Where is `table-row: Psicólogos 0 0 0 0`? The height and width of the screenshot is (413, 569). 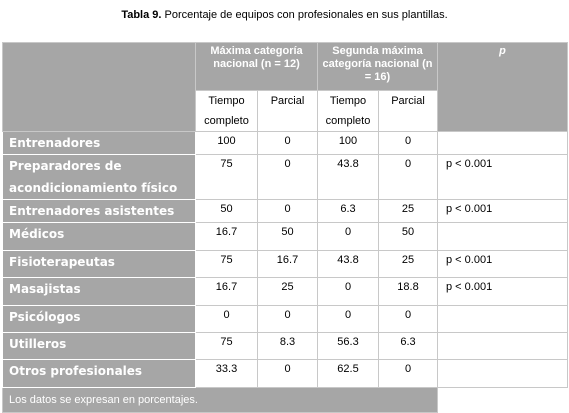 table-row: Psicólogos 0 0 0 0 is located at coordinates (285, 319).